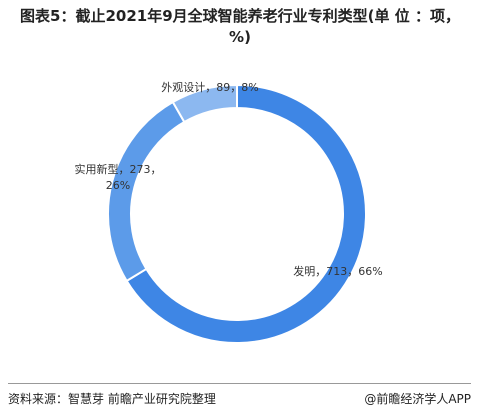  What do you see at coordinates (240, 26) in the screenshot?
I see `chart-title: 图表5：截止2021年9月全球智能养老行业专利类型(单 位 ：项，%)` at bounding box center [240, 26].